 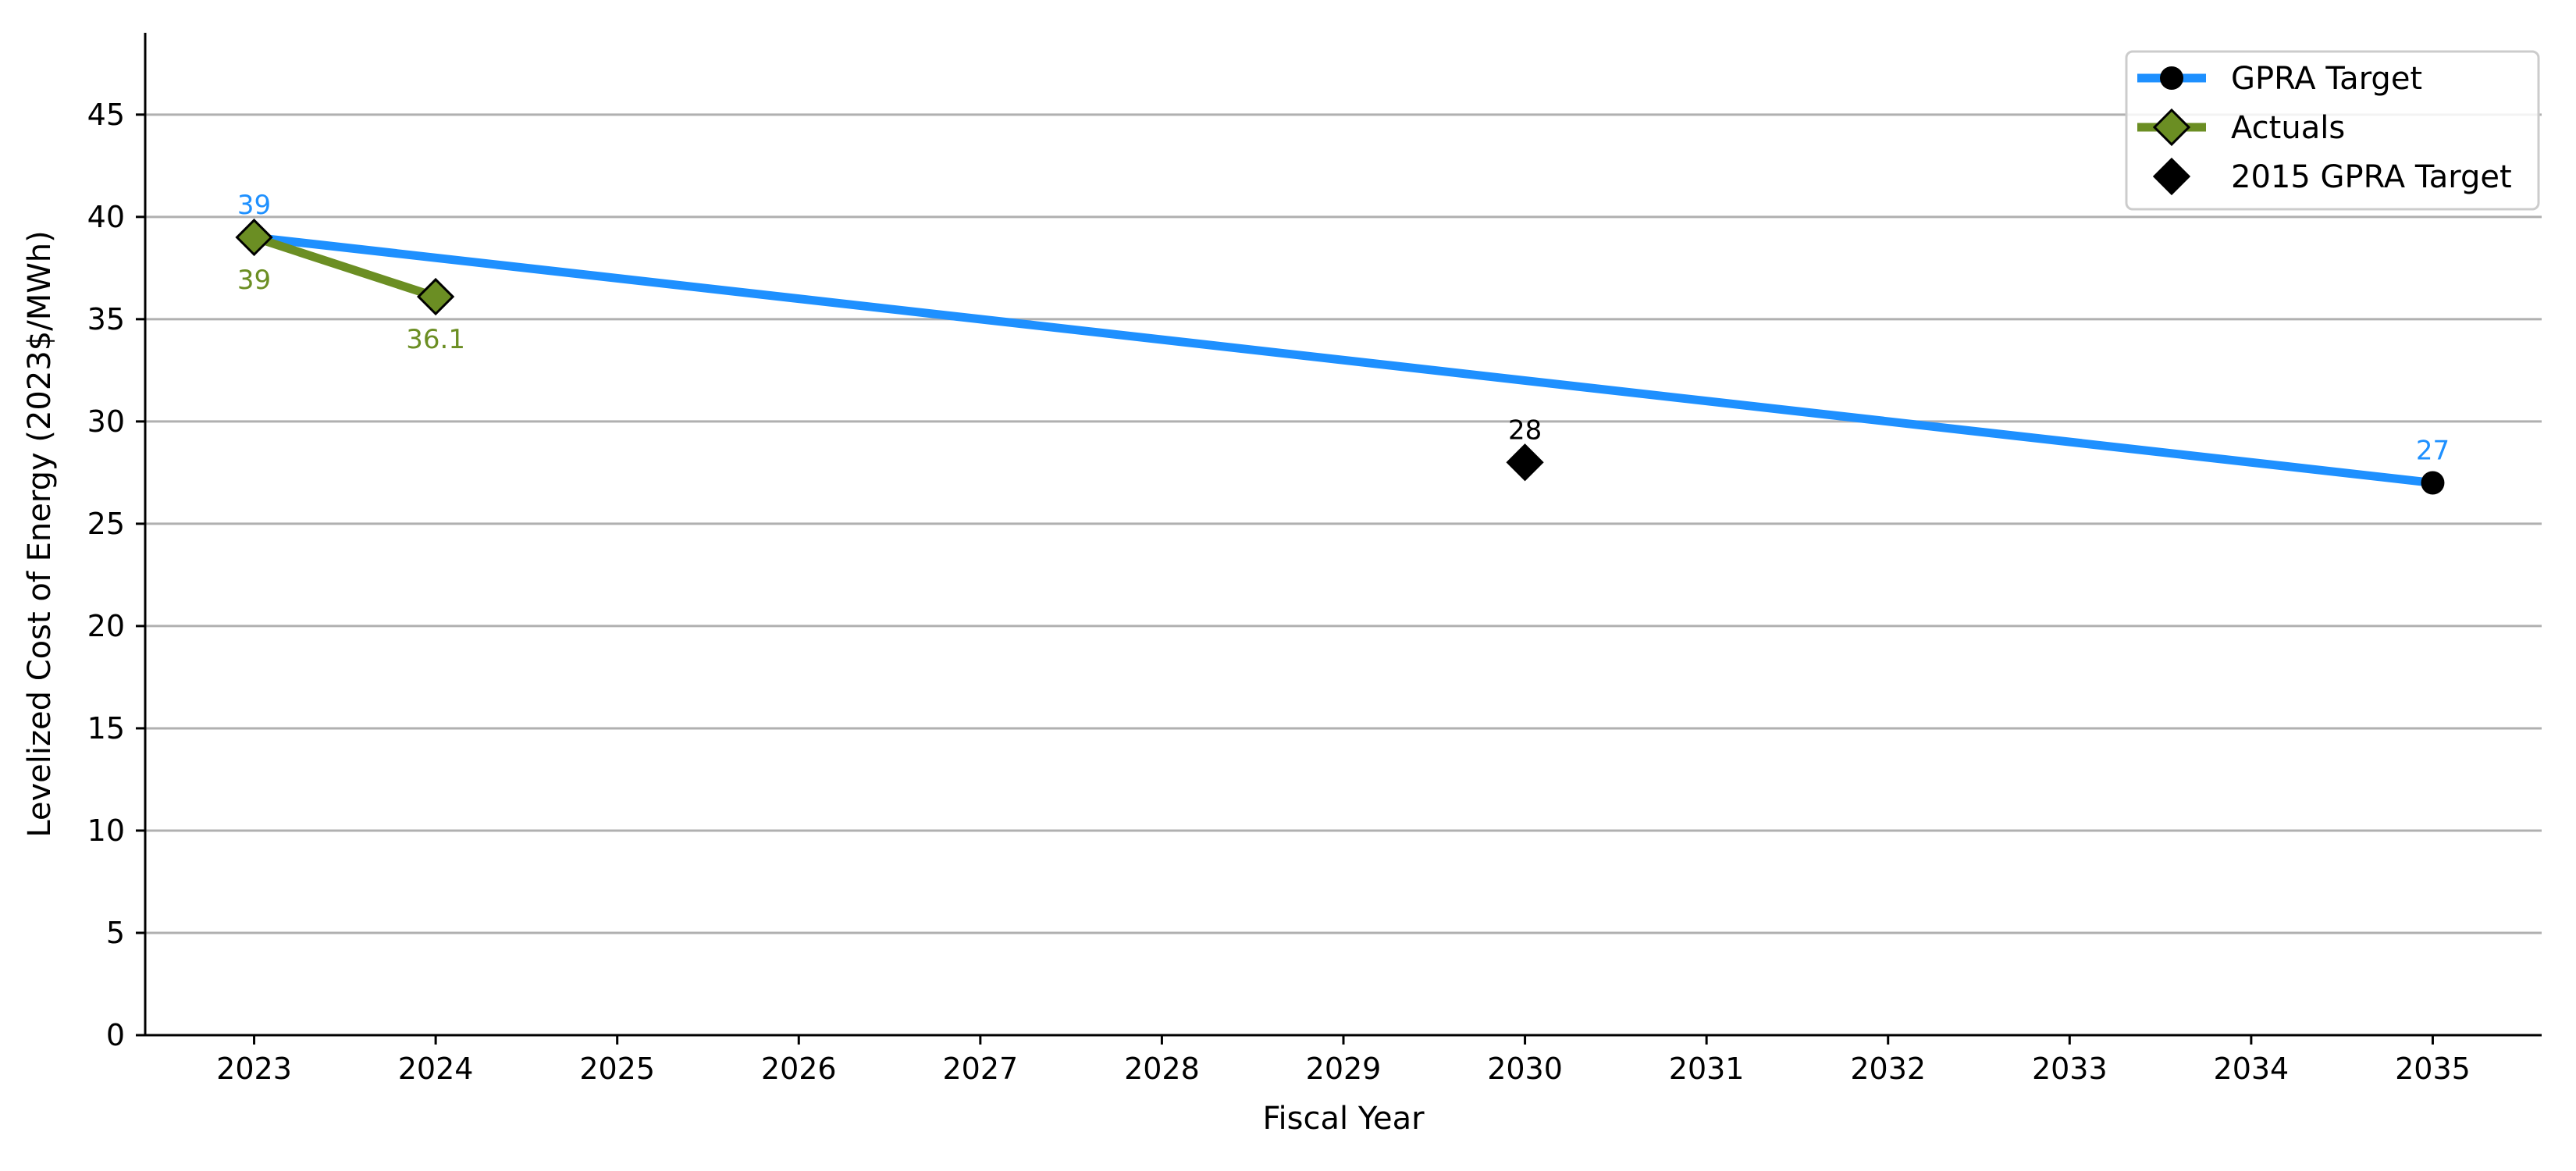 What do you see at coordinates (106, 217) in the screenshot?
I see `y-tick-label: 40` at bounding box center [106, 217].